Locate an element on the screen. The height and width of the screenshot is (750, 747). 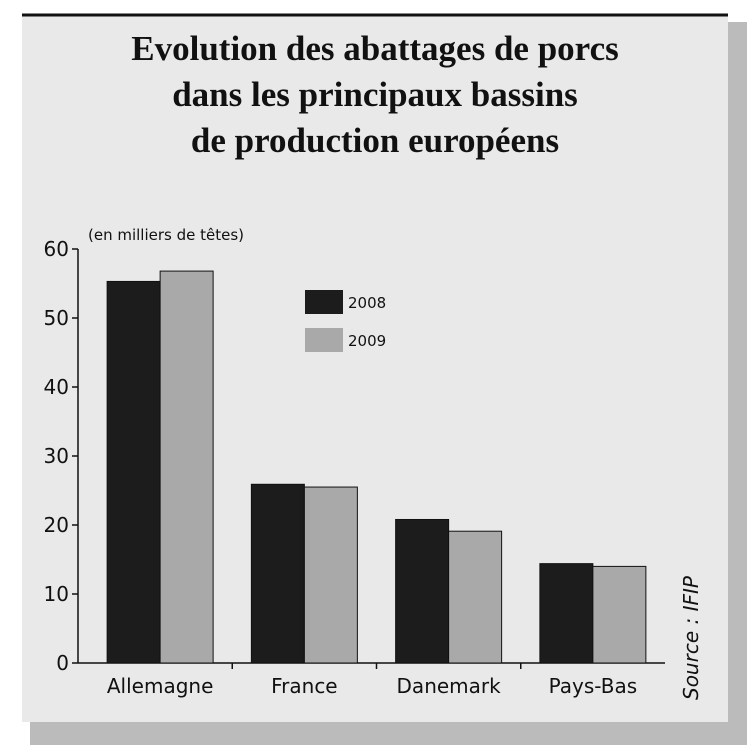
chart-title: de production européens is located at coordinates (375, 140).